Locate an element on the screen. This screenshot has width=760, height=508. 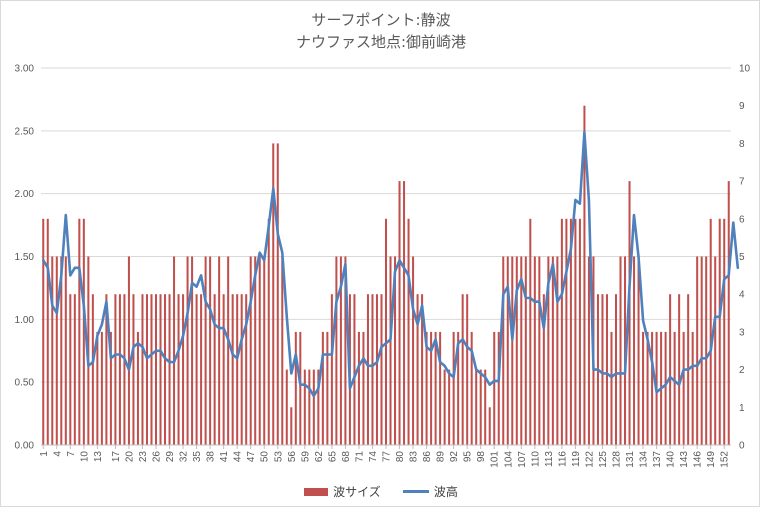
legend-swatch-bar is located at coordinates (316, 491).